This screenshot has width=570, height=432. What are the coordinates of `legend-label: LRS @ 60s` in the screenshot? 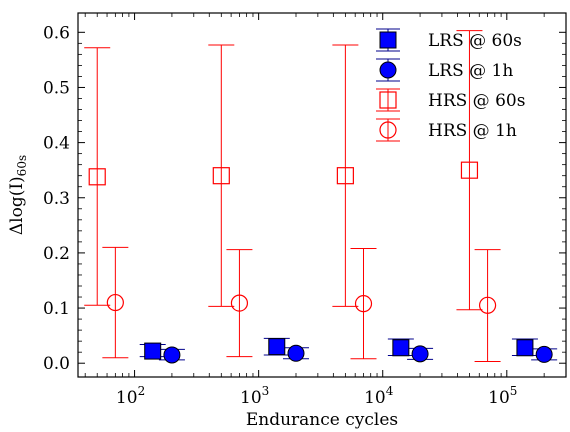 It's located at (475, 41).